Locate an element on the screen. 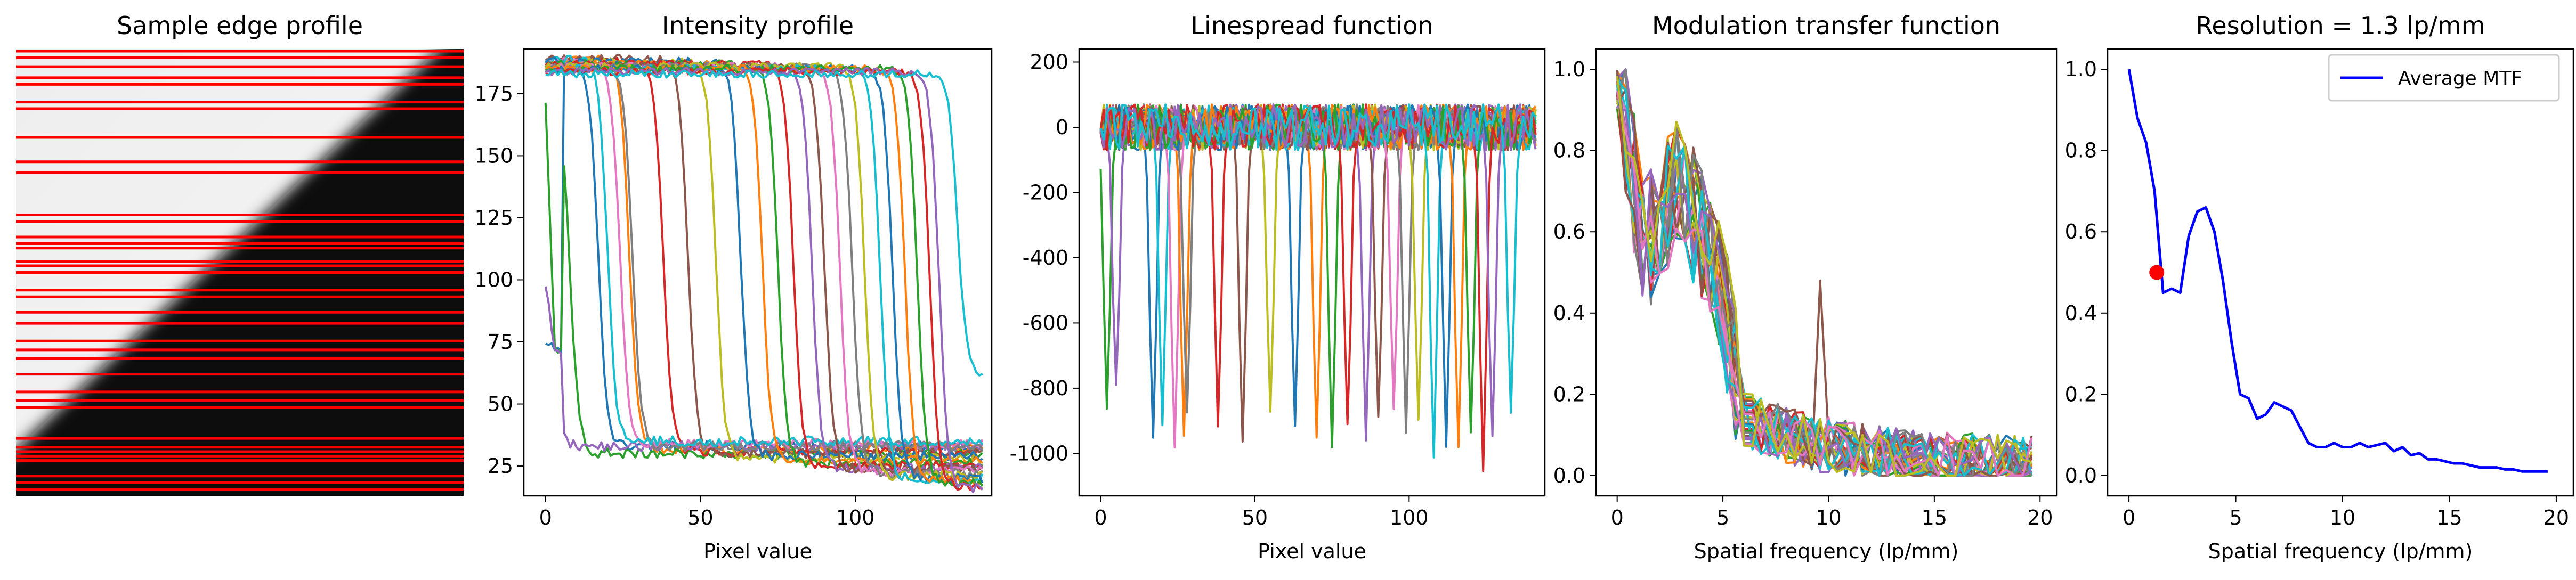 The width and height of the screenshot is (2576, 580). y-tick-label: 200 is located at coordinates (1049, 61).